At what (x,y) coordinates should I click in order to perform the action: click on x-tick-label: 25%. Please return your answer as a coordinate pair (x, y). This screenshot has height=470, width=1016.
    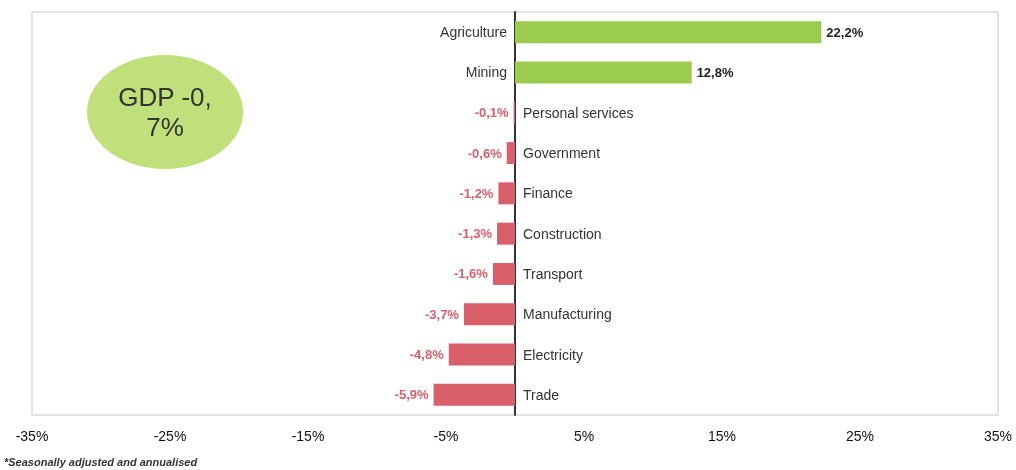
    Looking at the image, I should click on (860, 436).